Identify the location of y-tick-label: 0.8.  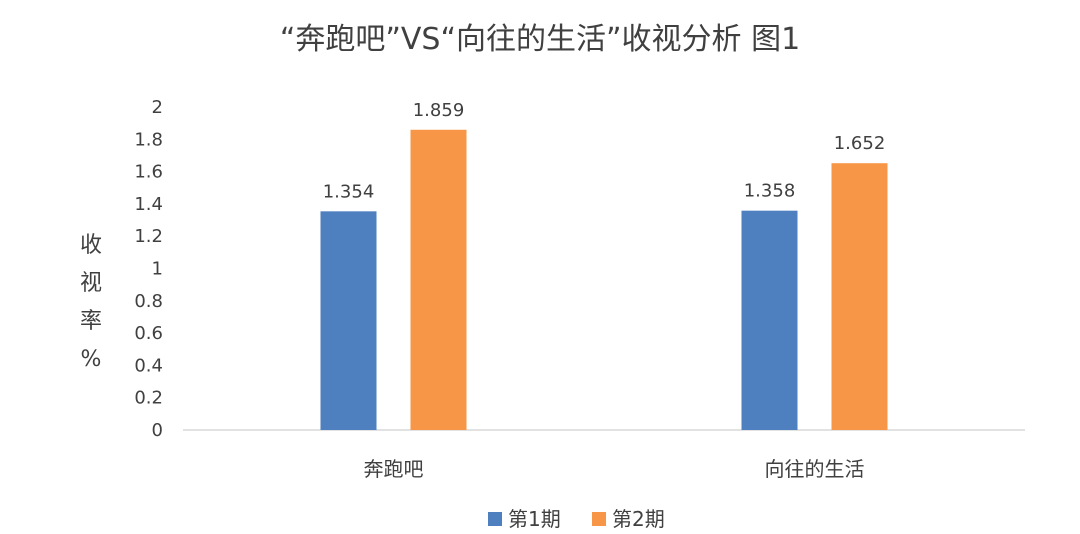
(148, 301).